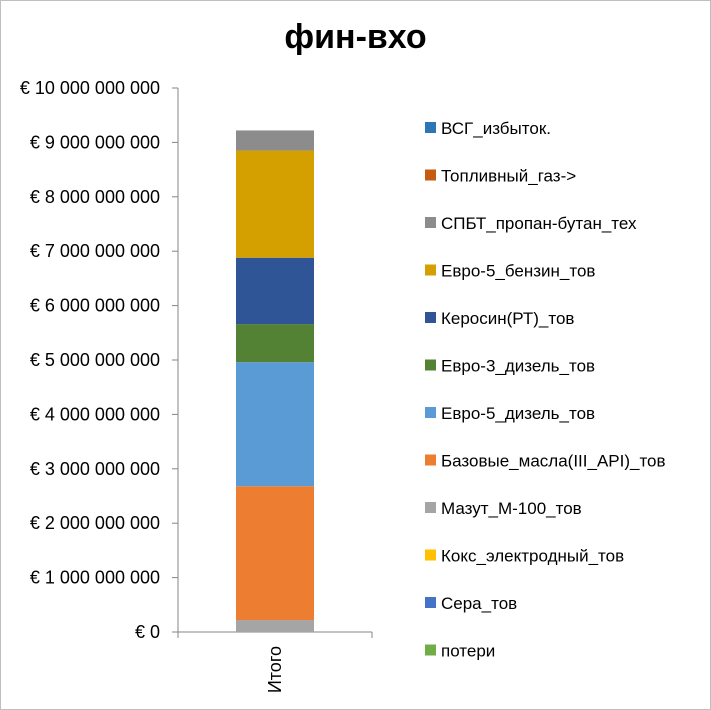 The width and height of the screenshot is (711, 710). Describe the element at coordinates (95, 469) in the screenshot. I see `y-tick-label: € 3 000 000 000` at that location.